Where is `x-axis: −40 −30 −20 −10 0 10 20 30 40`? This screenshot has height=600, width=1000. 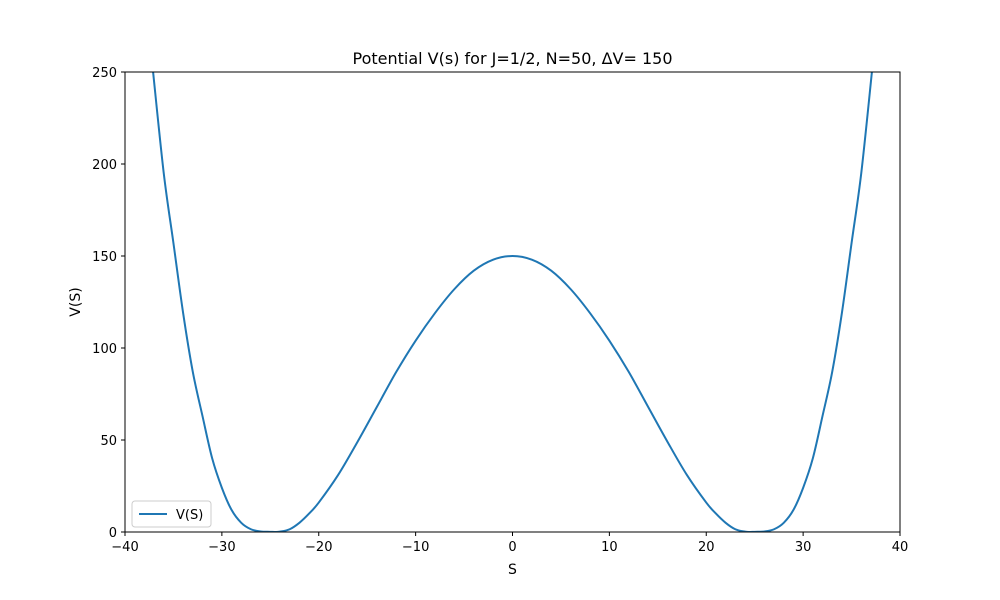
x-axis: −40 −30 −20 −10 0 10 20 30 40 is located at coordinates (509, 543).